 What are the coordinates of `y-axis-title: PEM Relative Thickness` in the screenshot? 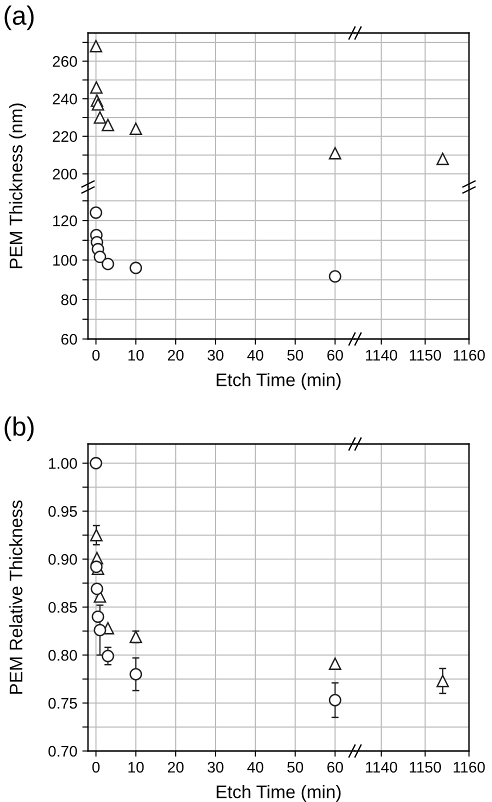 It's located at (15, 597).